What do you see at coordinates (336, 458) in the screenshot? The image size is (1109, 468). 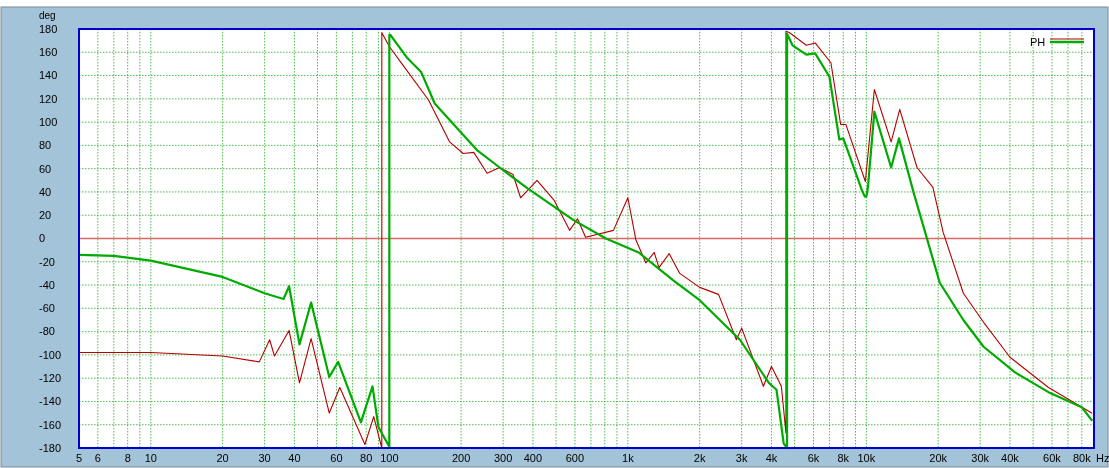 I see `x-tick-label: 60` at bounding box center [336, 458].